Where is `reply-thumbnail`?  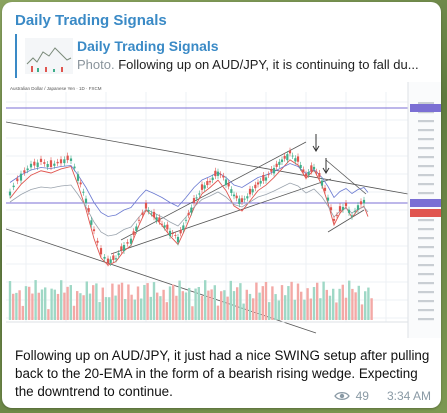 reply-thumbnail is located at coordinates (49, 56).